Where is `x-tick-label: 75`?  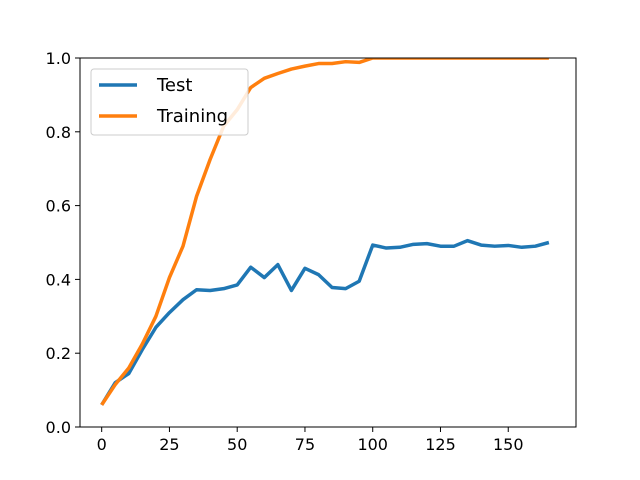
x-tick-label: 75 is located at coordinates (305, 444).